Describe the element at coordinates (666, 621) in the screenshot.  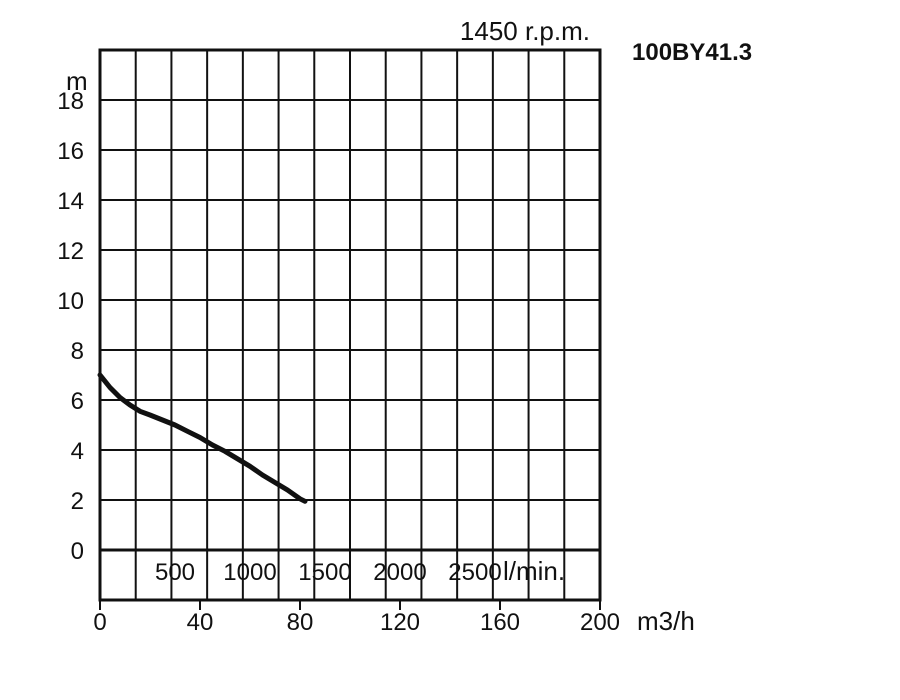
I see `x-axis-label: m3/h` at that location.